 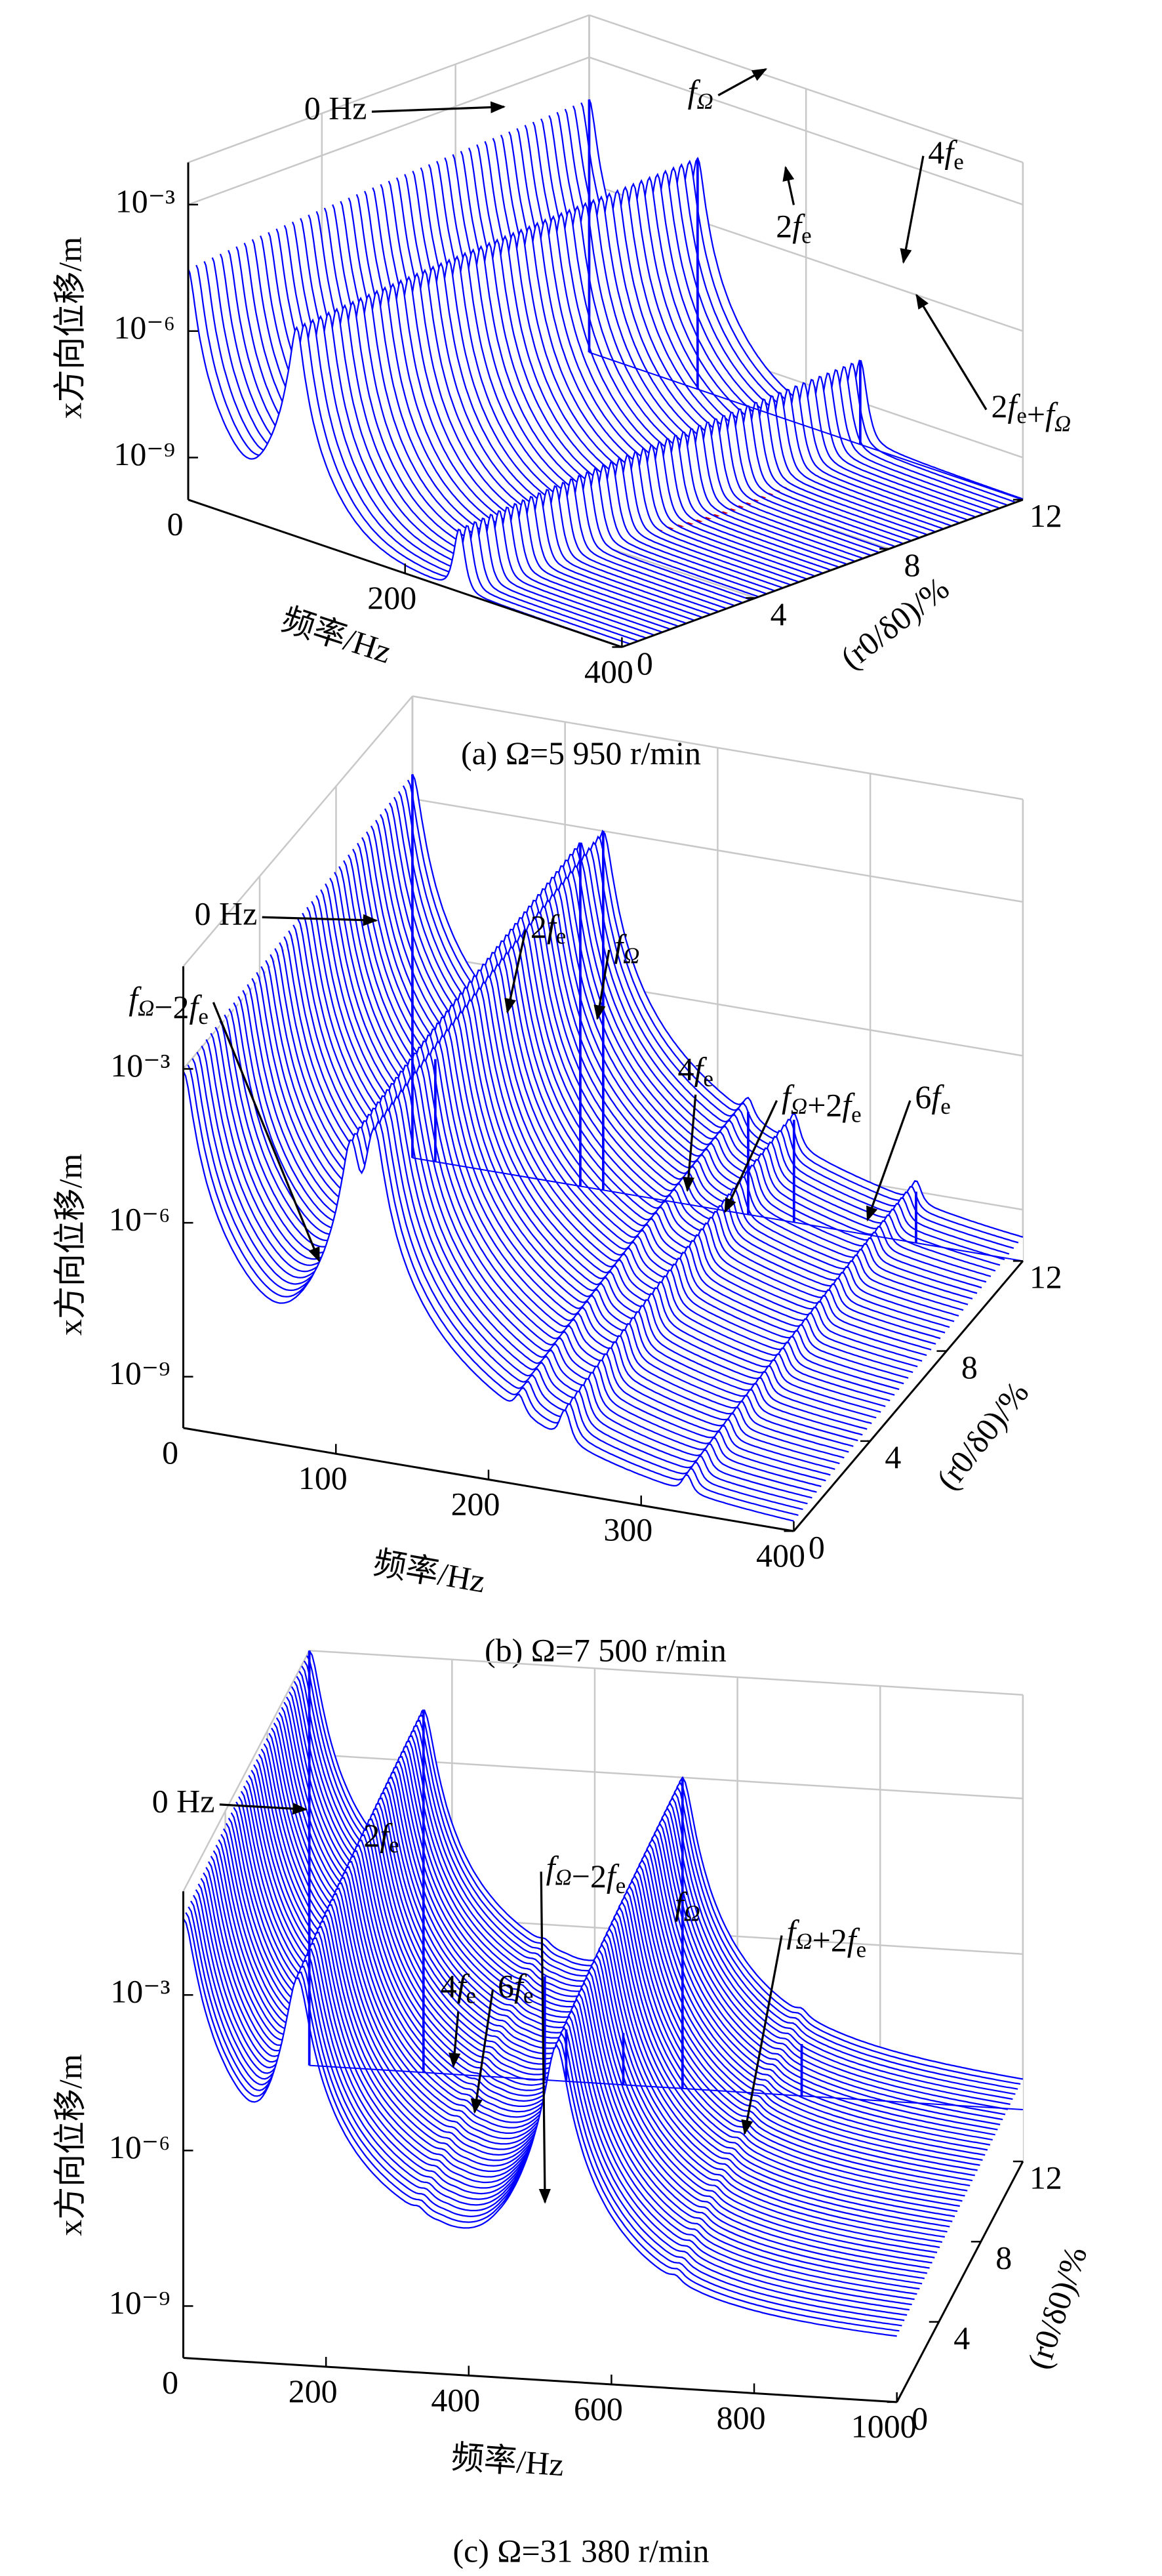 What do you see at coordinates (718, 1209) in the screenshot?
I see `floor-level` at bounding box center [718, 1209].